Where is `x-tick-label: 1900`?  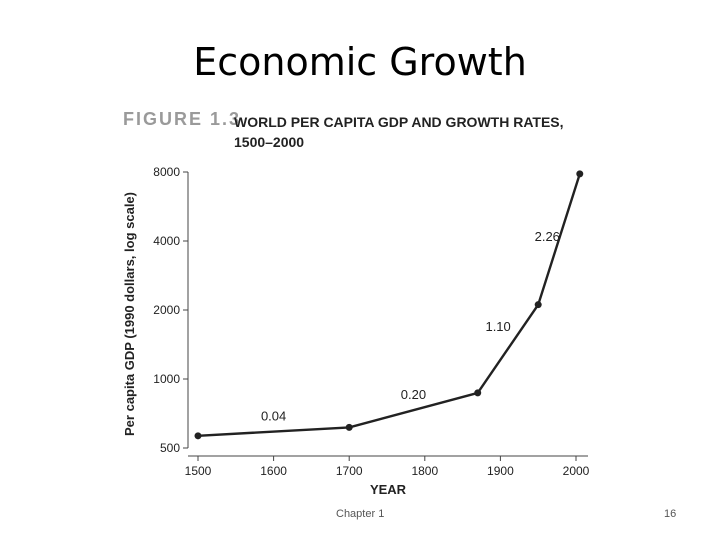
x-tick-label: 1900 is located at coordinates (500, 471).